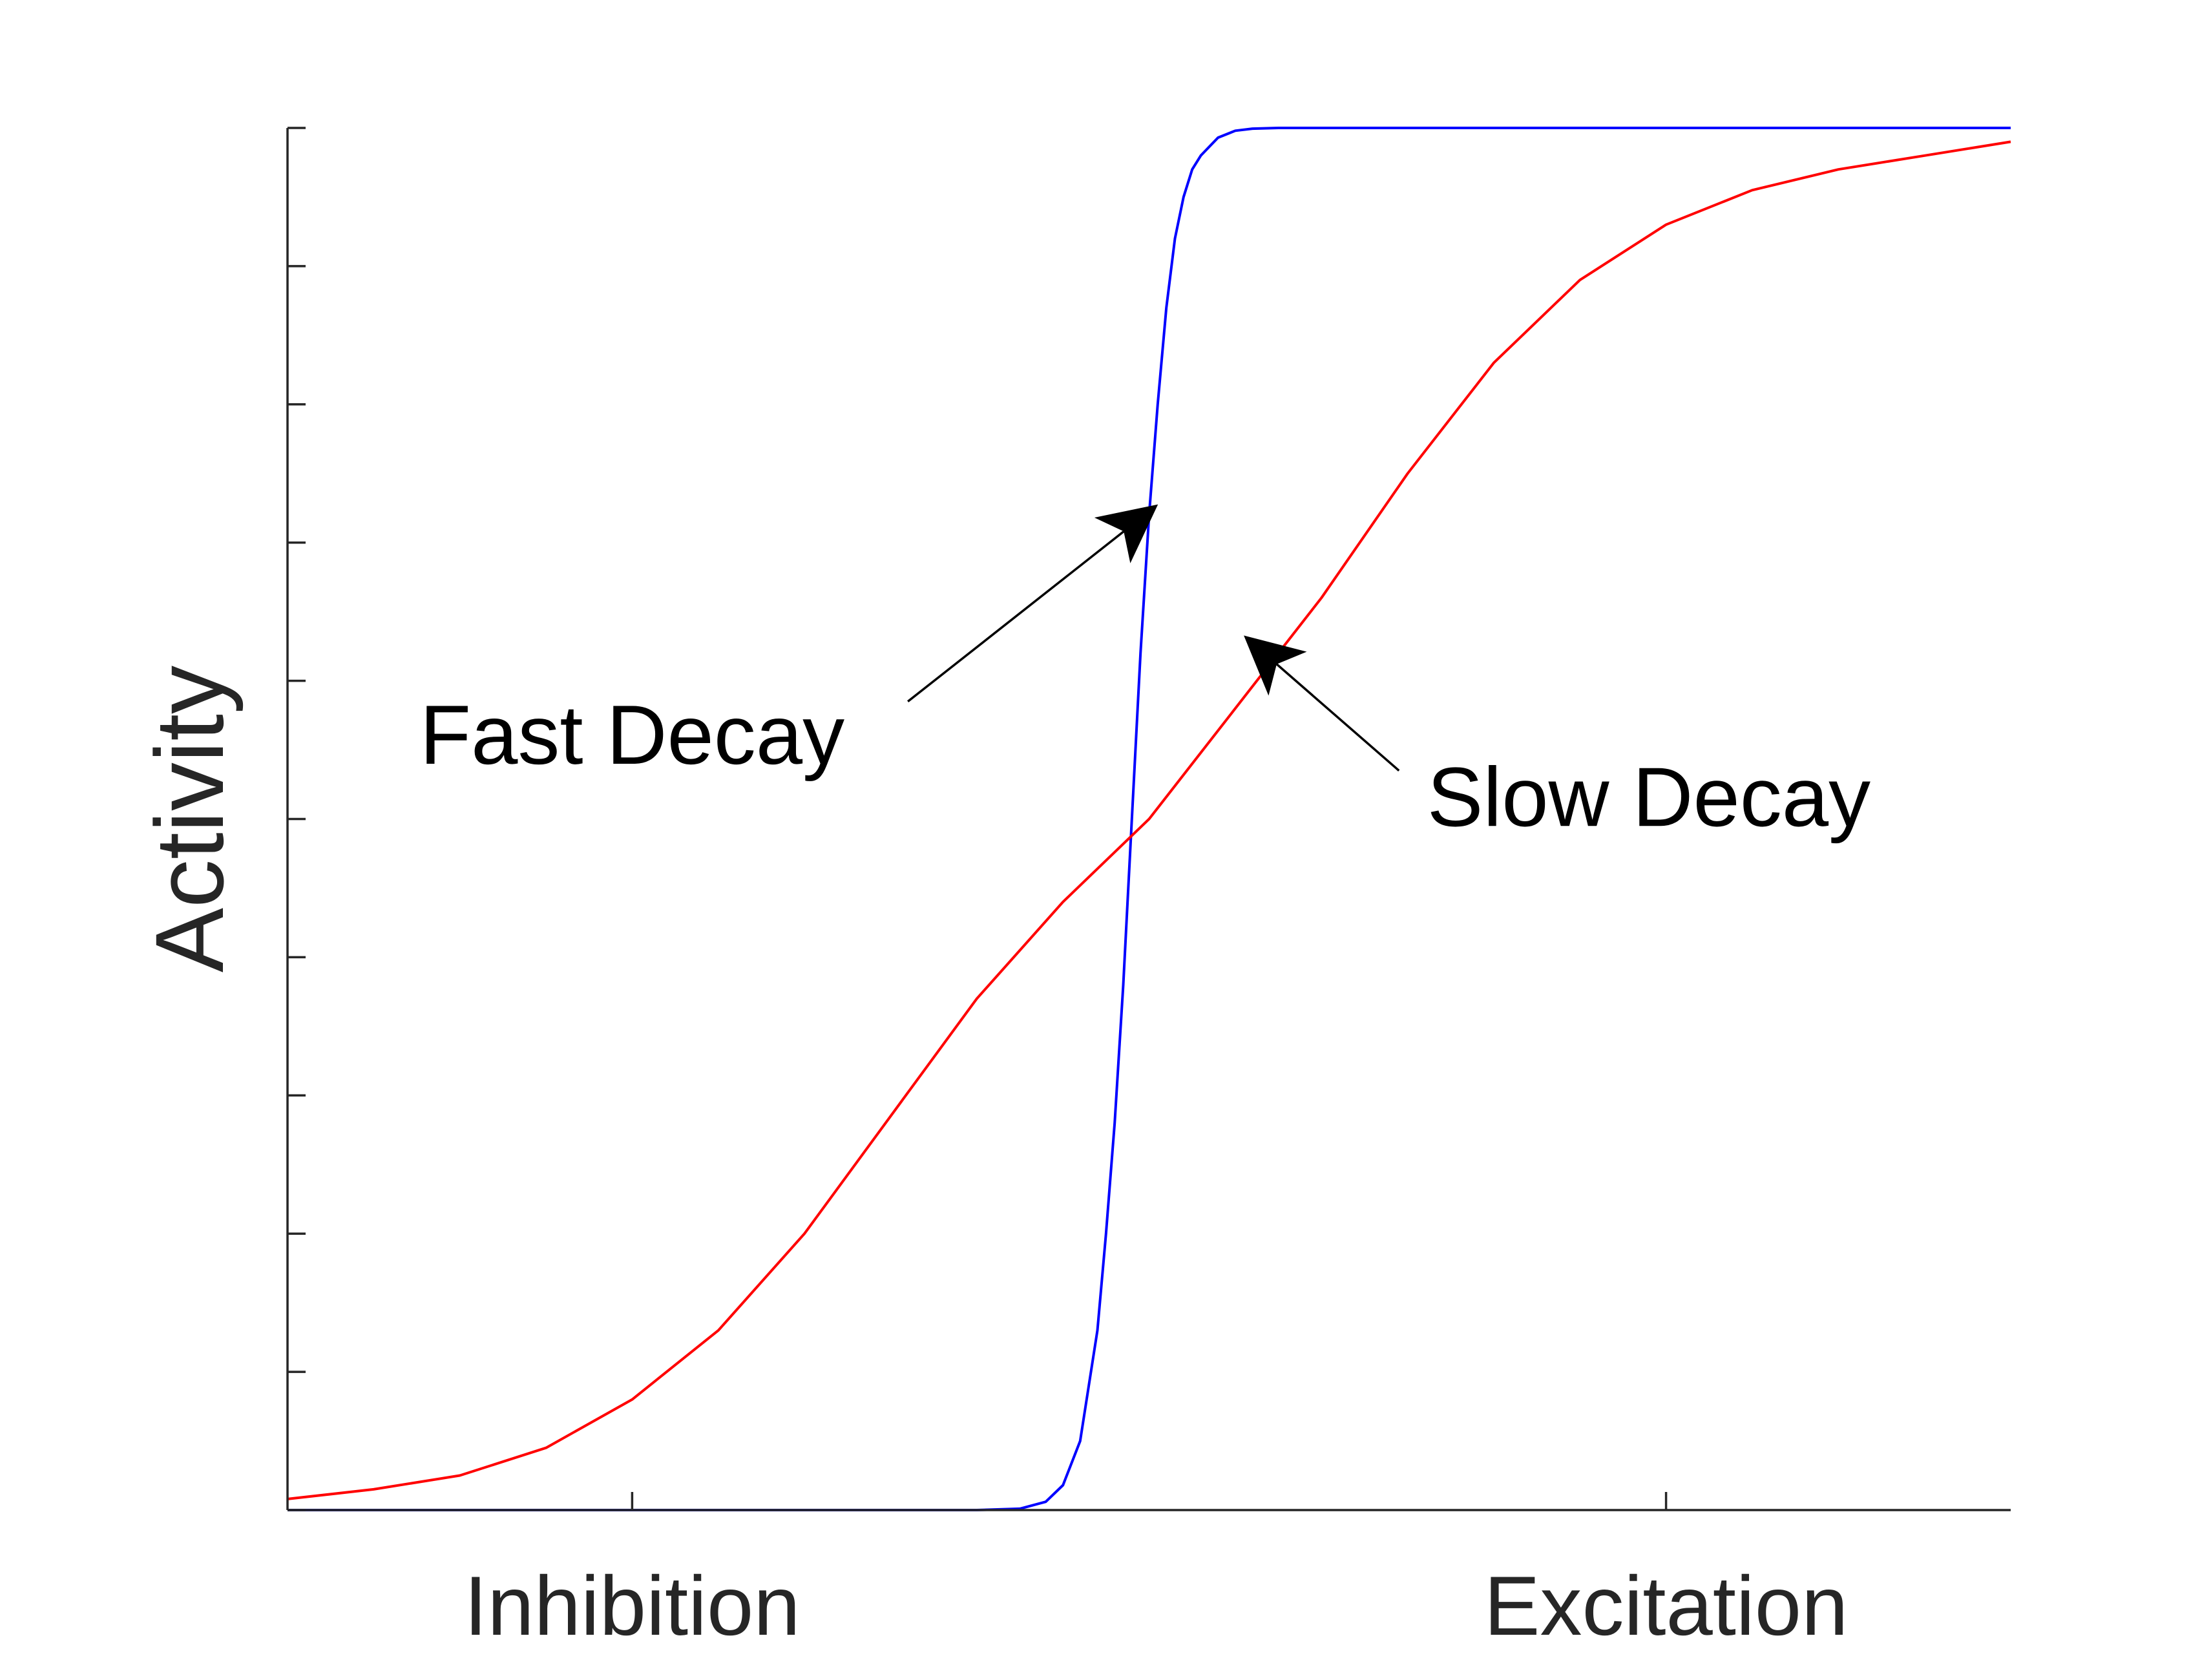 The height and width of the screenshot is (1680, 2200). I want to click on x-tick-label: Inhibition, so click(632, 1606).